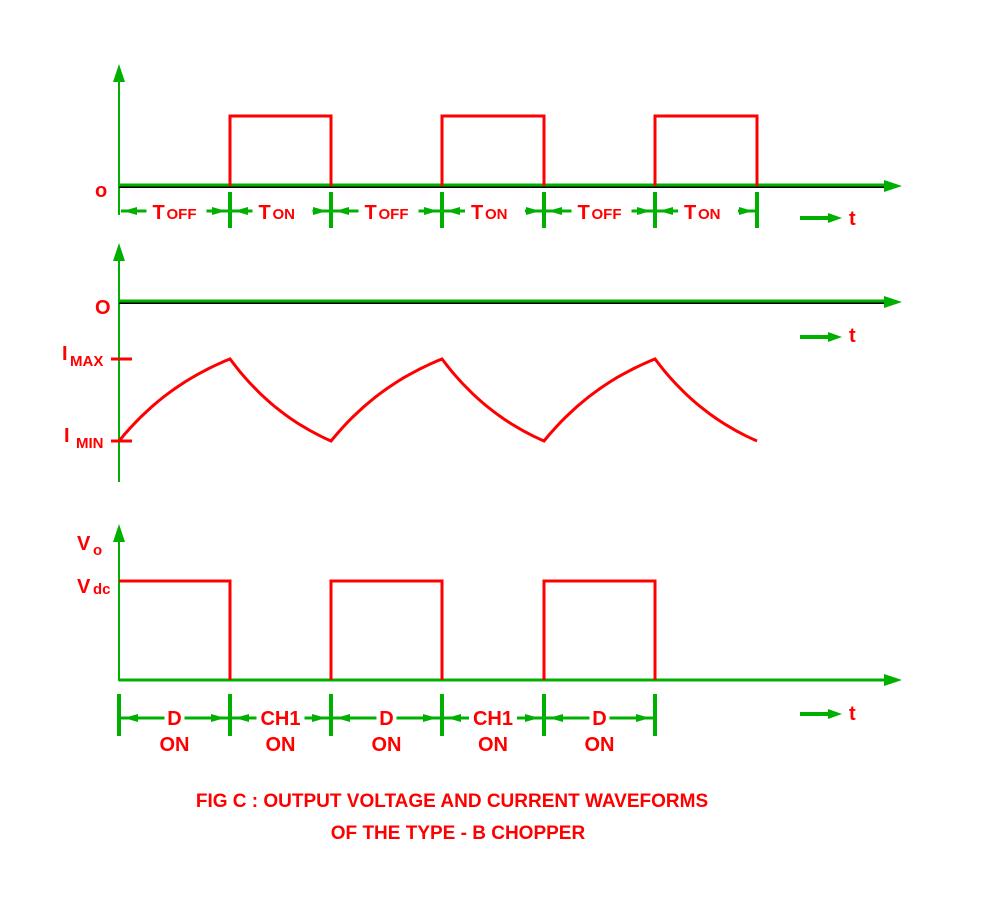  What do you see at coordinates (86, 361) in the screenshot?
I see `imax-sub: MAX` at bounding box center [86, 361].